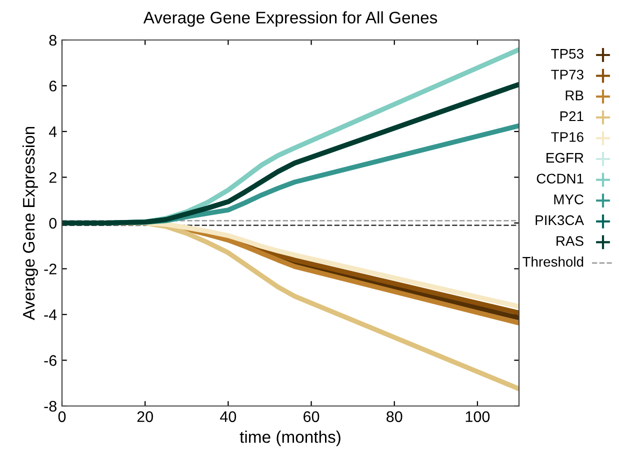 This screenshot has width=619, height=464. I want to click on y-tick-label: 2, so click(52, 177).